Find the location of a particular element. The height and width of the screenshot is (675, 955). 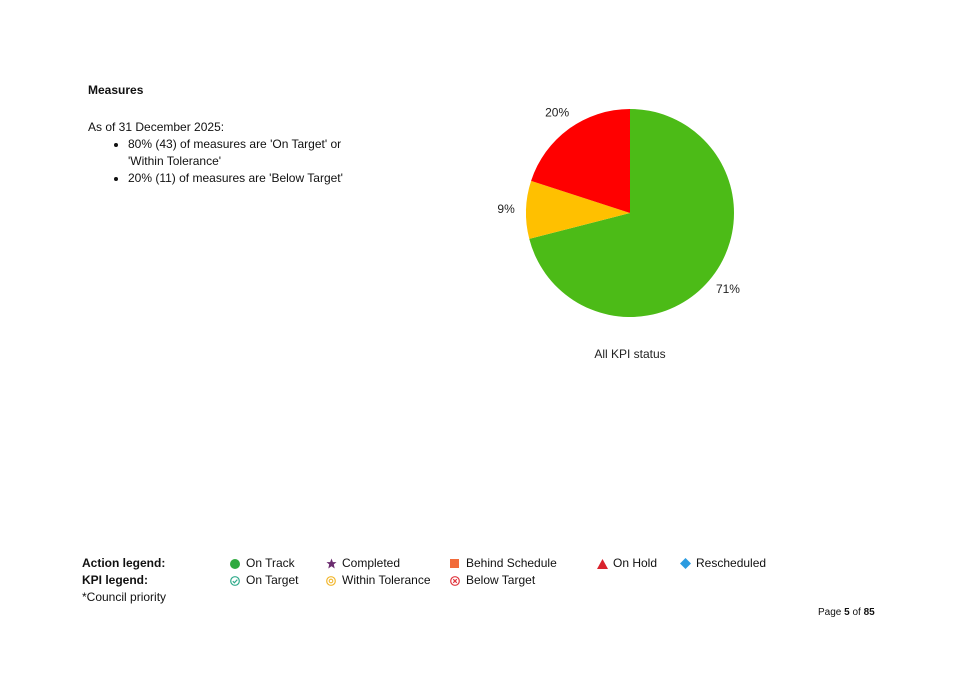

legend-rescheduled-label: Rescheduled is located at coordinates (731, 563).